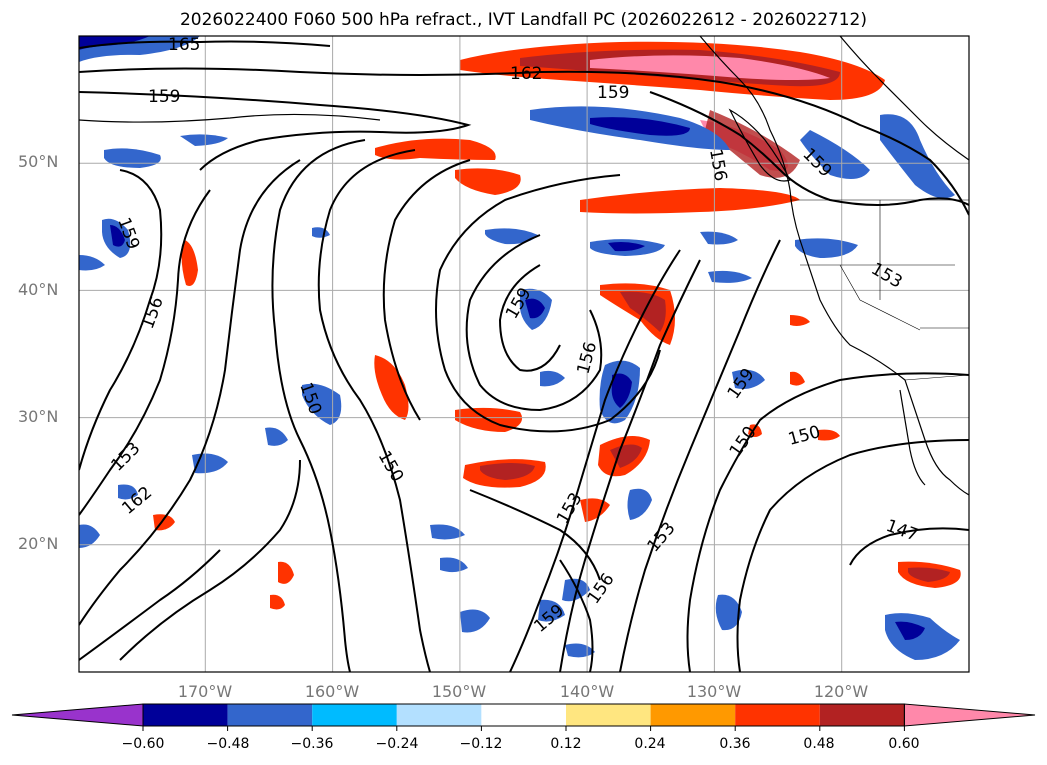  I want to click on colorbar-tick-label: 0.12, so click(566, 744).